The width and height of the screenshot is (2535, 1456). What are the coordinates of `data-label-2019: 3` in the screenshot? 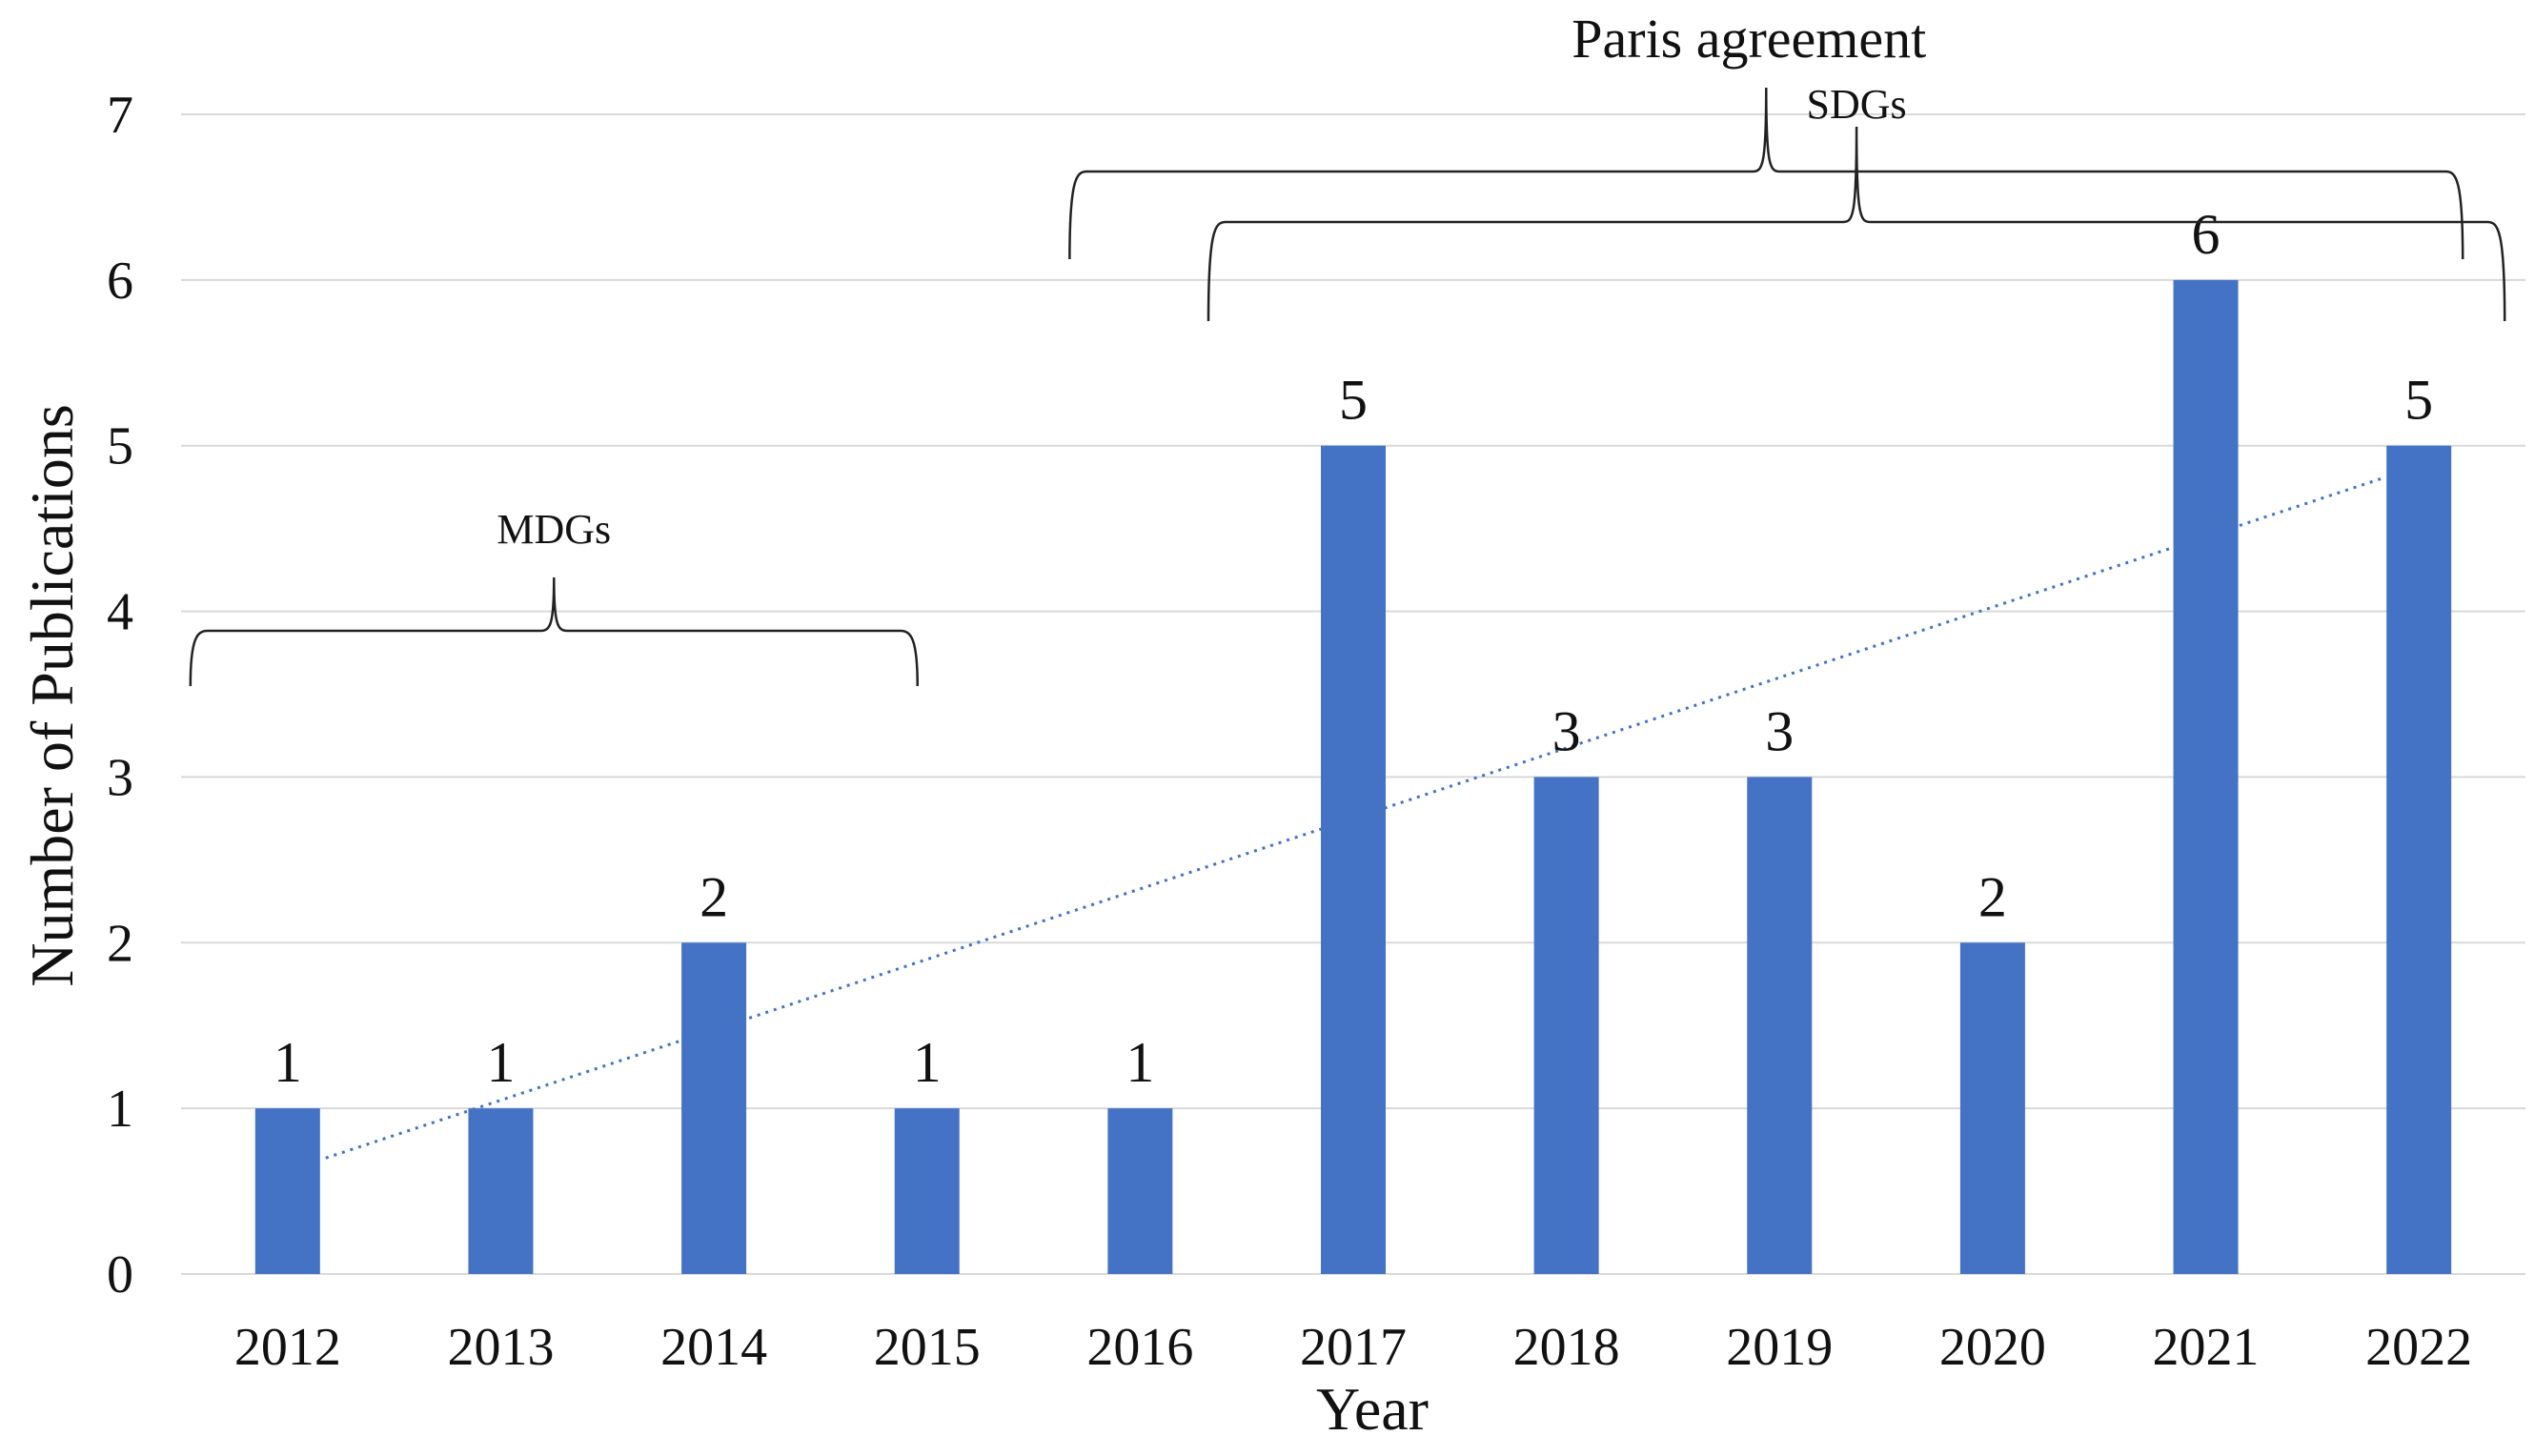 It's located at (1779, 730).